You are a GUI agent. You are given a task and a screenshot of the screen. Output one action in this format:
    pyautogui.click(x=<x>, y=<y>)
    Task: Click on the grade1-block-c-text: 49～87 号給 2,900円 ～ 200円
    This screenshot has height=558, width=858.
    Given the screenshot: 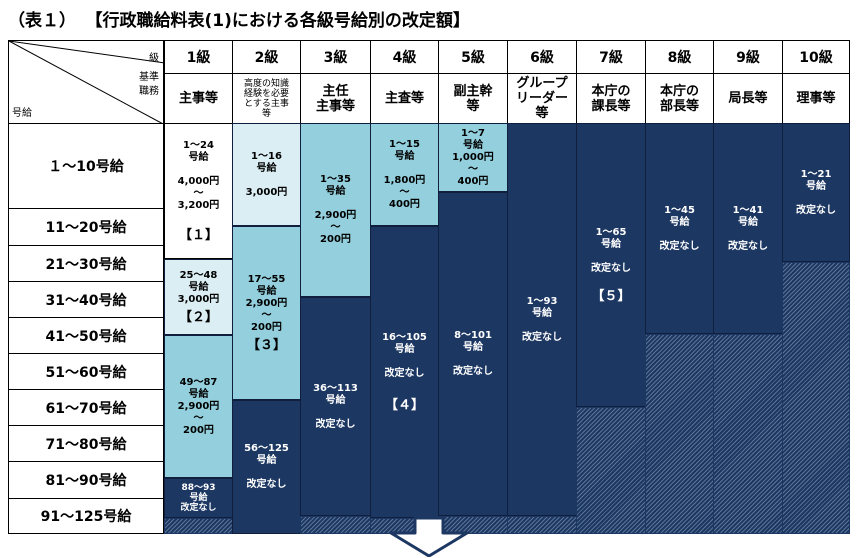 What is the action you would take?
    pyautogui.click(x=198, y=406)
    